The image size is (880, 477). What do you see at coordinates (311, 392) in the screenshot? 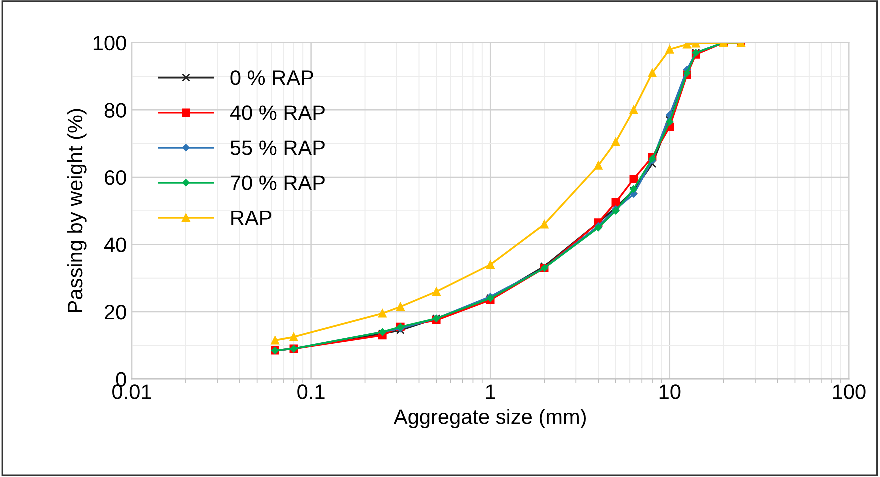
I see `x-tick-label: 0.1` at bounding box center [311, 392].